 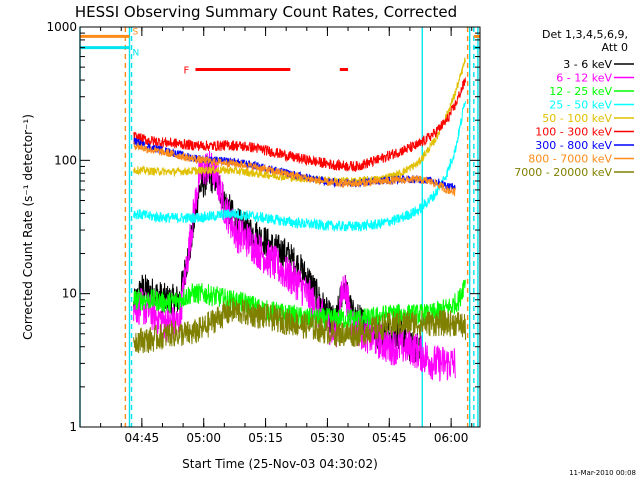 I want to click on flag-n-label: N, so click(x=135, y=54).